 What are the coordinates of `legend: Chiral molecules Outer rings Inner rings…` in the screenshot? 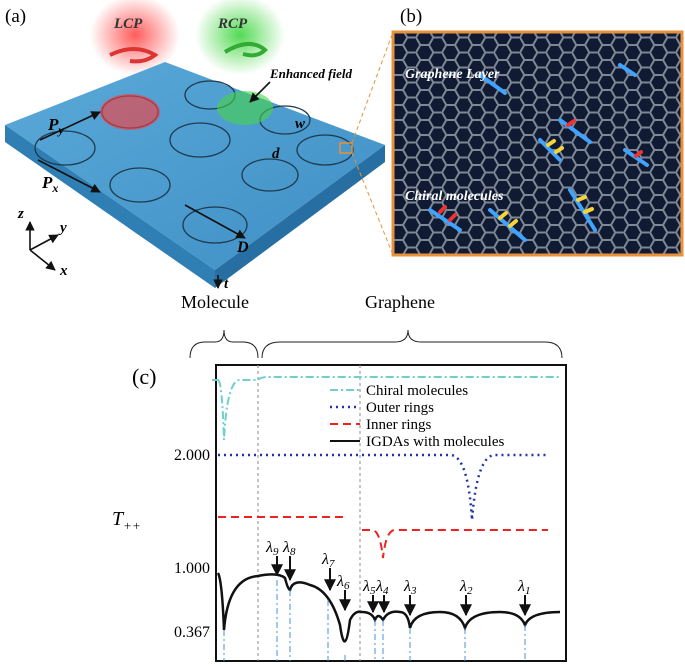 It's located at (417, 416).